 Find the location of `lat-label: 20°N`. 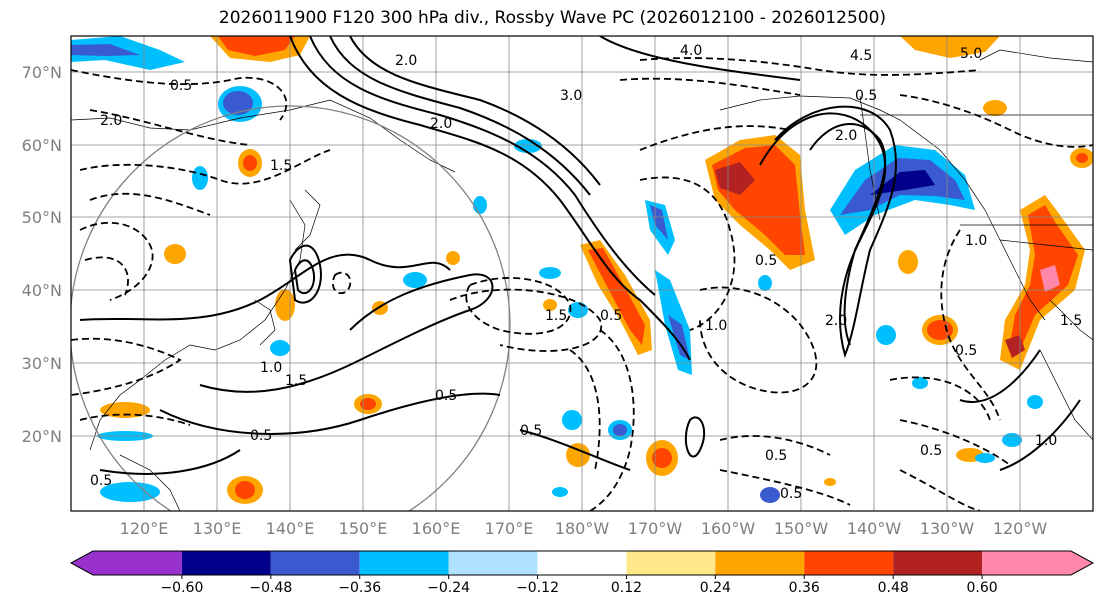

lat-label: 20°N is located at coordinates (42, 436).